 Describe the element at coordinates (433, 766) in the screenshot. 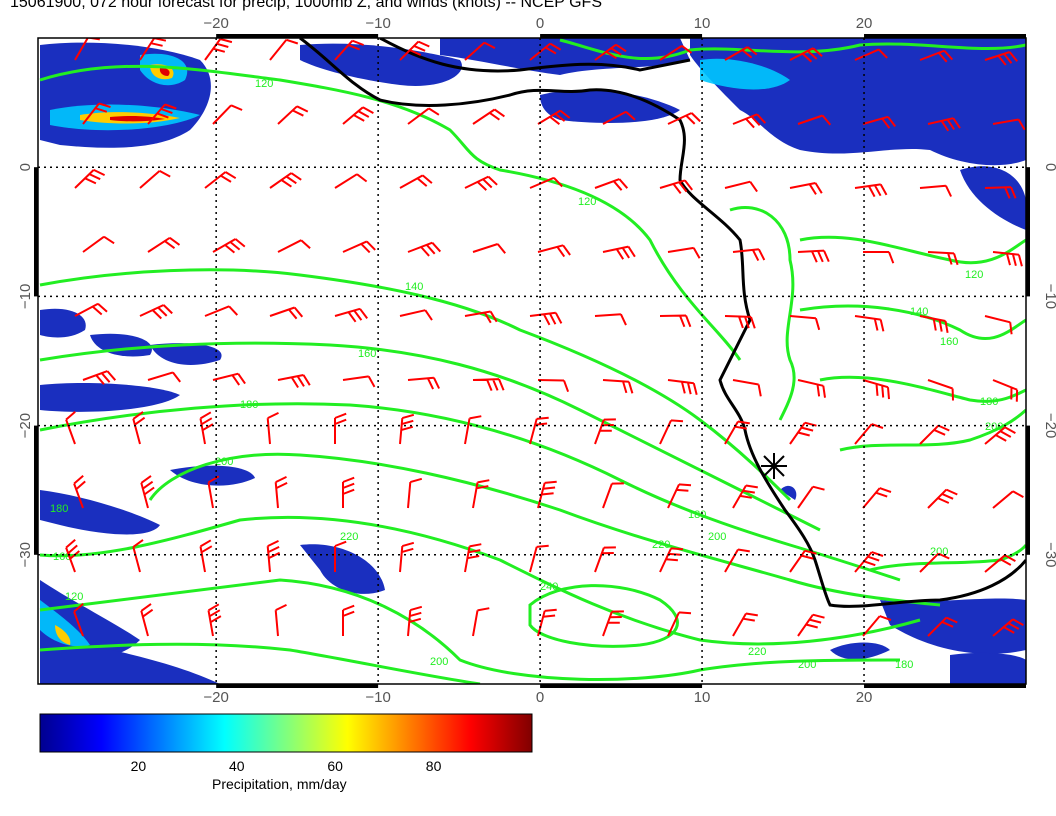

I see `colorbar-tick-label: 80` at that location.